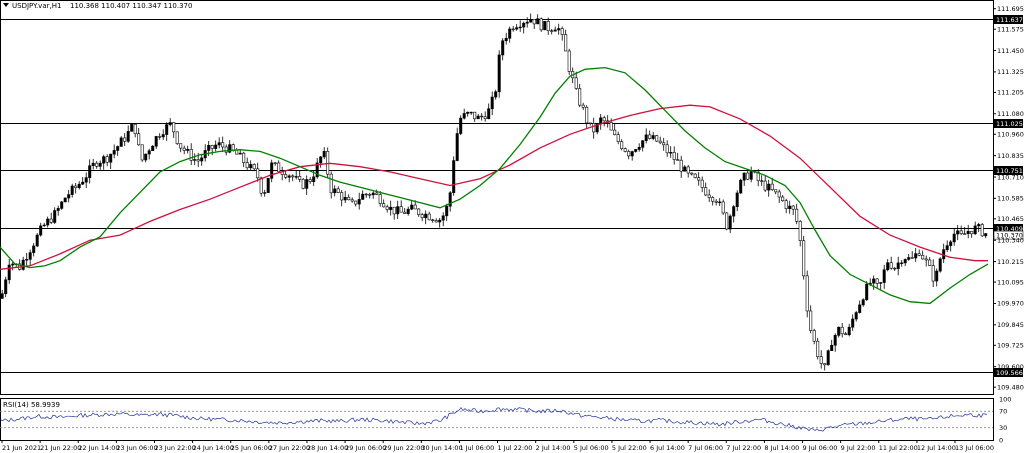 The image size is (1024, 453). I want to click on rsi-tick-label: 30, so click(1003, 428).